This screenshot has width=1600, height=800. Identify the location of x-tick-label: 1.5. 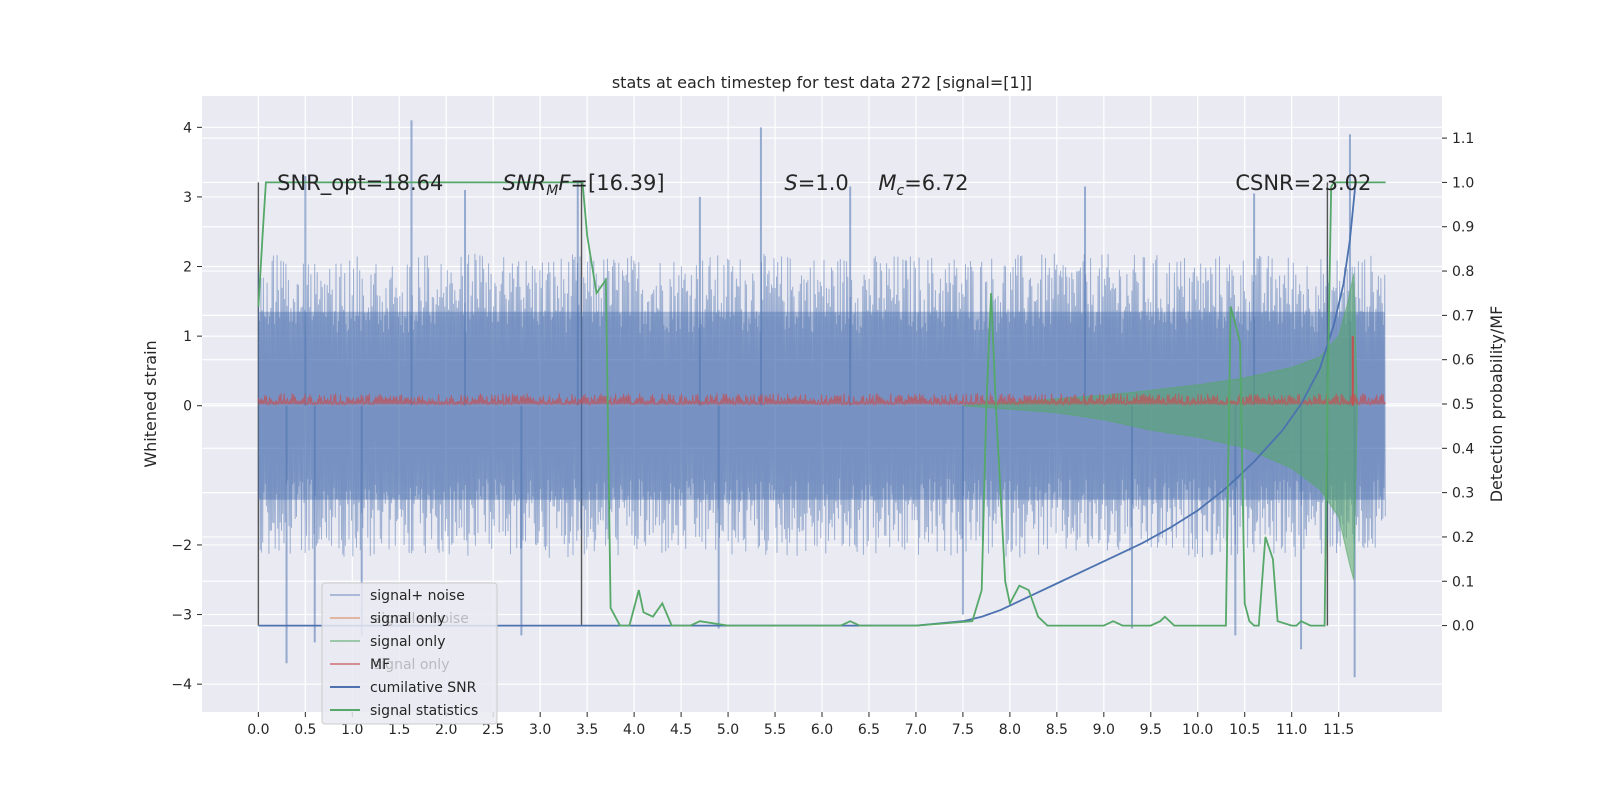
(399, 730).